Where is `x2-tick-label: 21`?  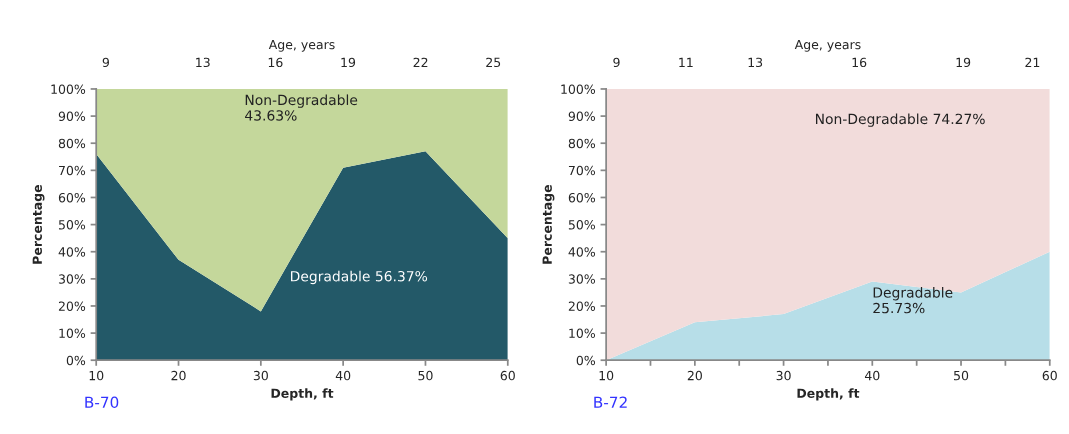 x2-tick-label: 21 is located at coordinates (1032, 62).